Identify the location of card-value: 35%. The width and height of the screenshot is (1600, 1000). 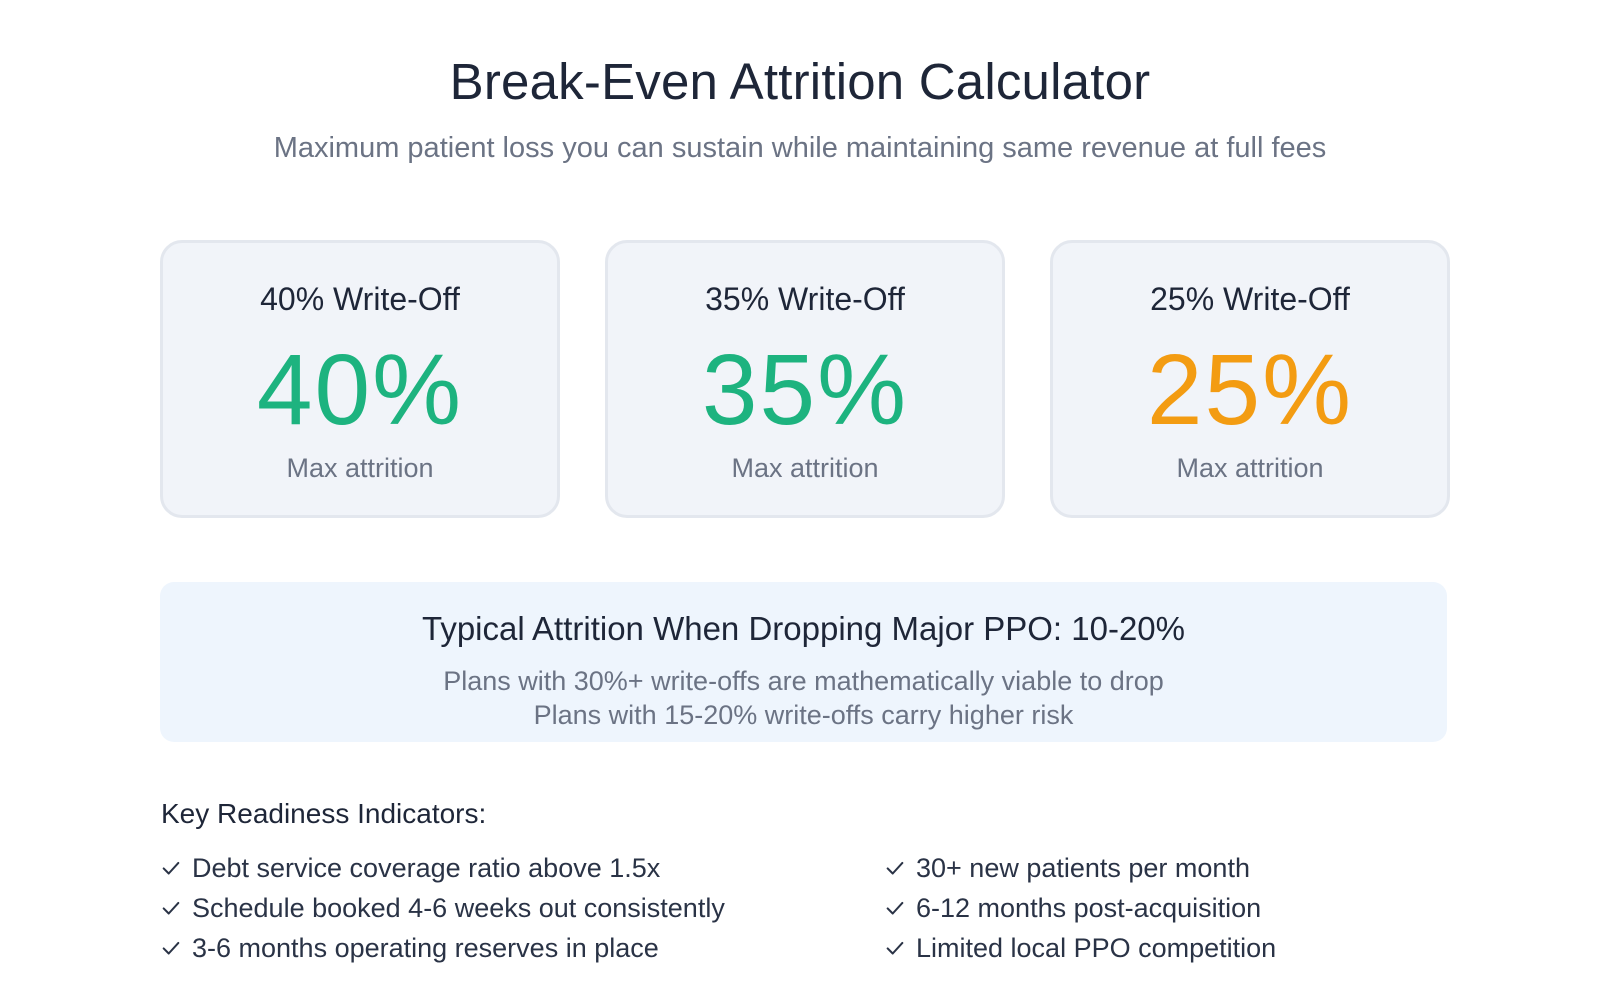
(805, 390).